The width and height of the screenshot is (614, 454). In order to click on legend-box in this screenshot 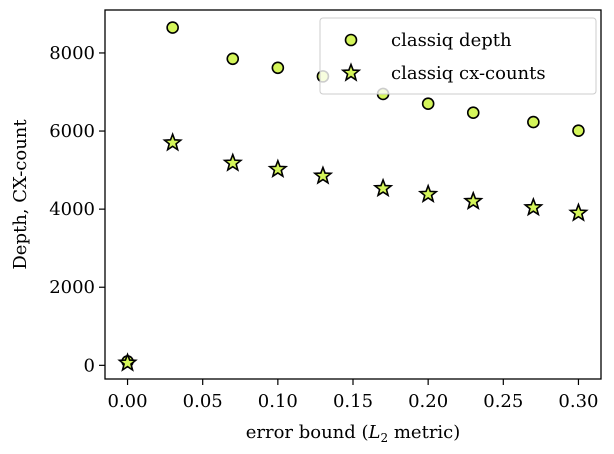, I will do `click(458, 56)`.